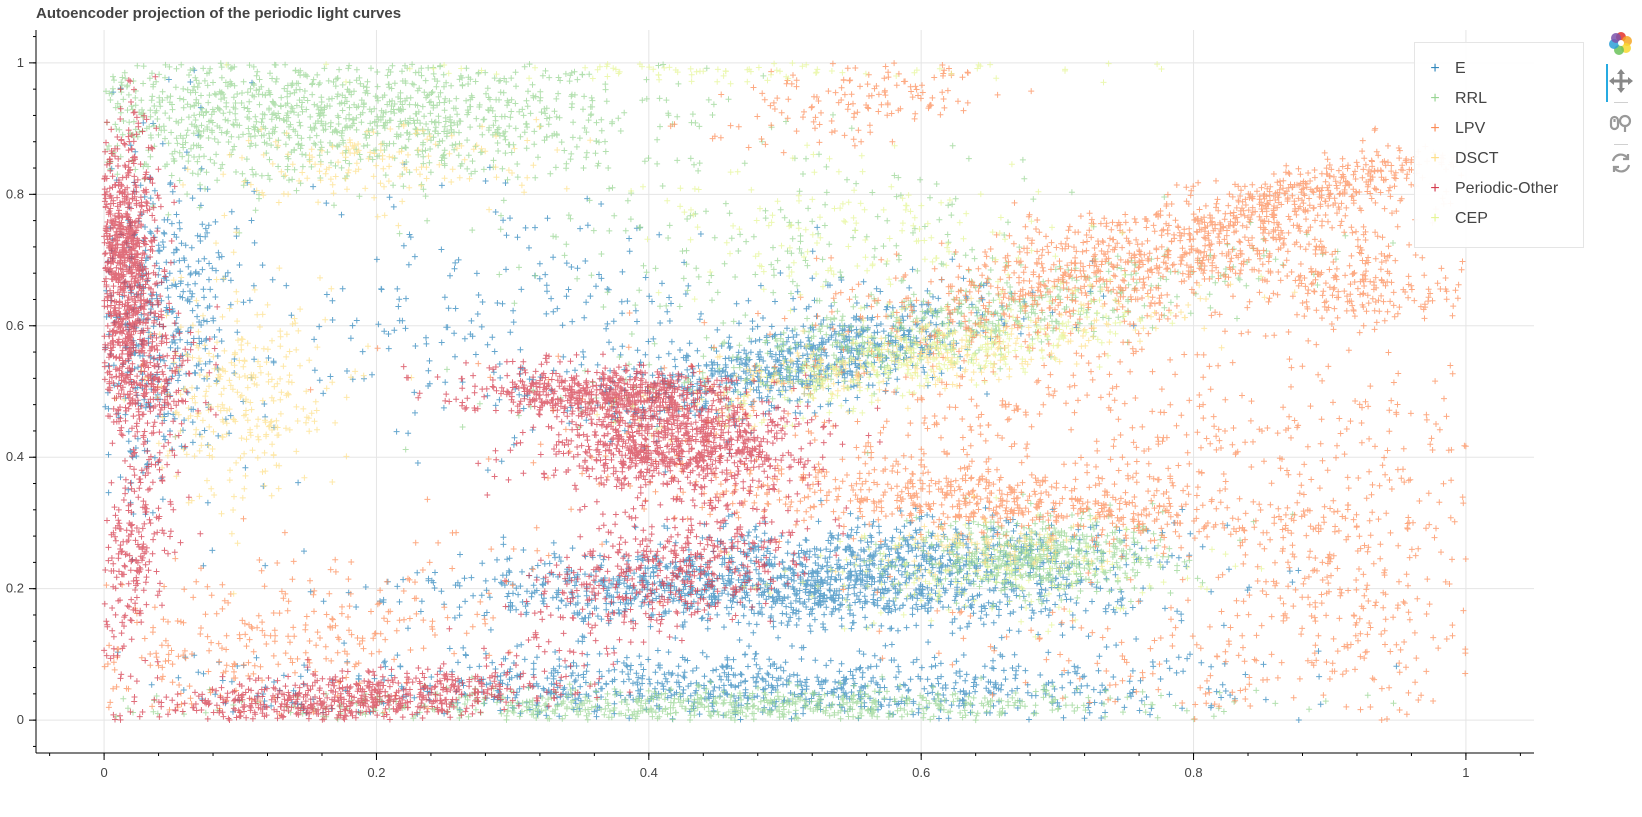  What do you see at coordinates (1621, 81) in the screenshot?
I see `pan-icon` at bounding box center [1621, 81].